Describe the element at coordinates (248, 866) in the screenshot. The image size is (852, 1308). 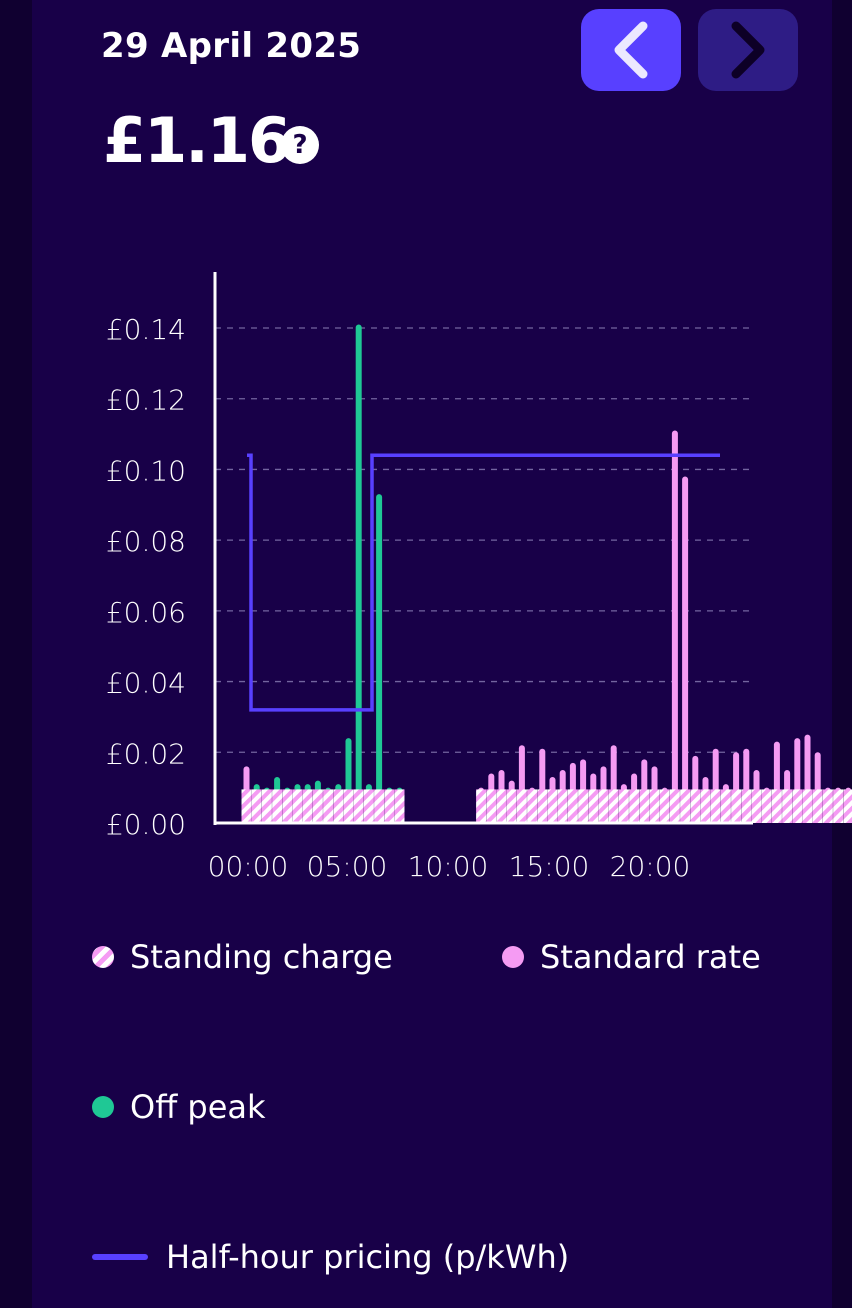
I see `x-tick-label: 00:00` at that location.